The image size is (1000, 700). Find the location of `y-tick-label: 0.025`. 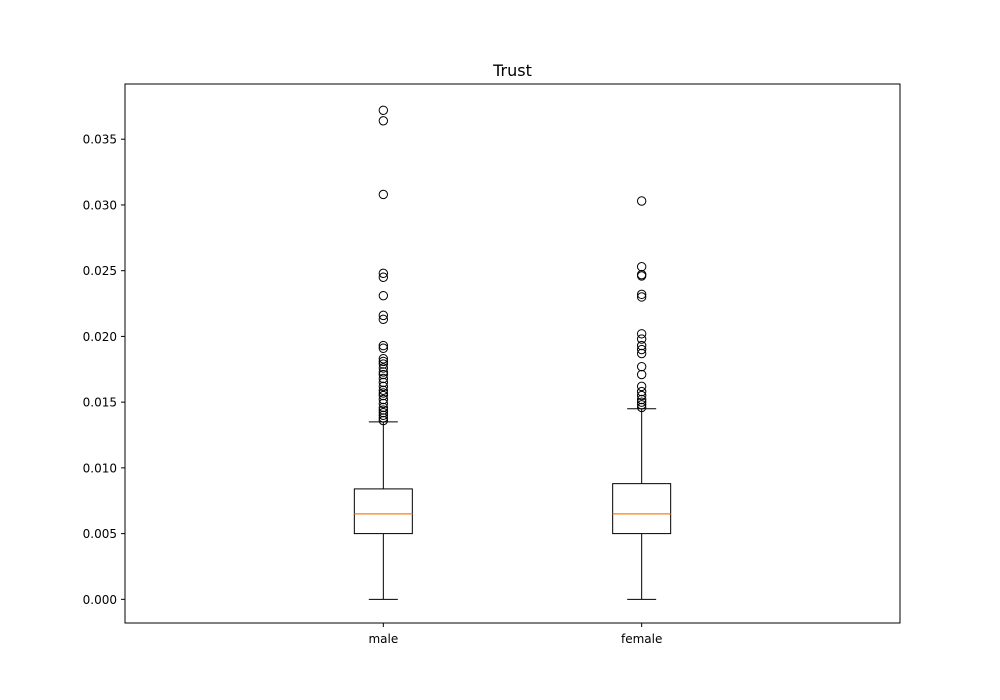

y-tick-label: 0.025 is located at coordinates (100, 271).